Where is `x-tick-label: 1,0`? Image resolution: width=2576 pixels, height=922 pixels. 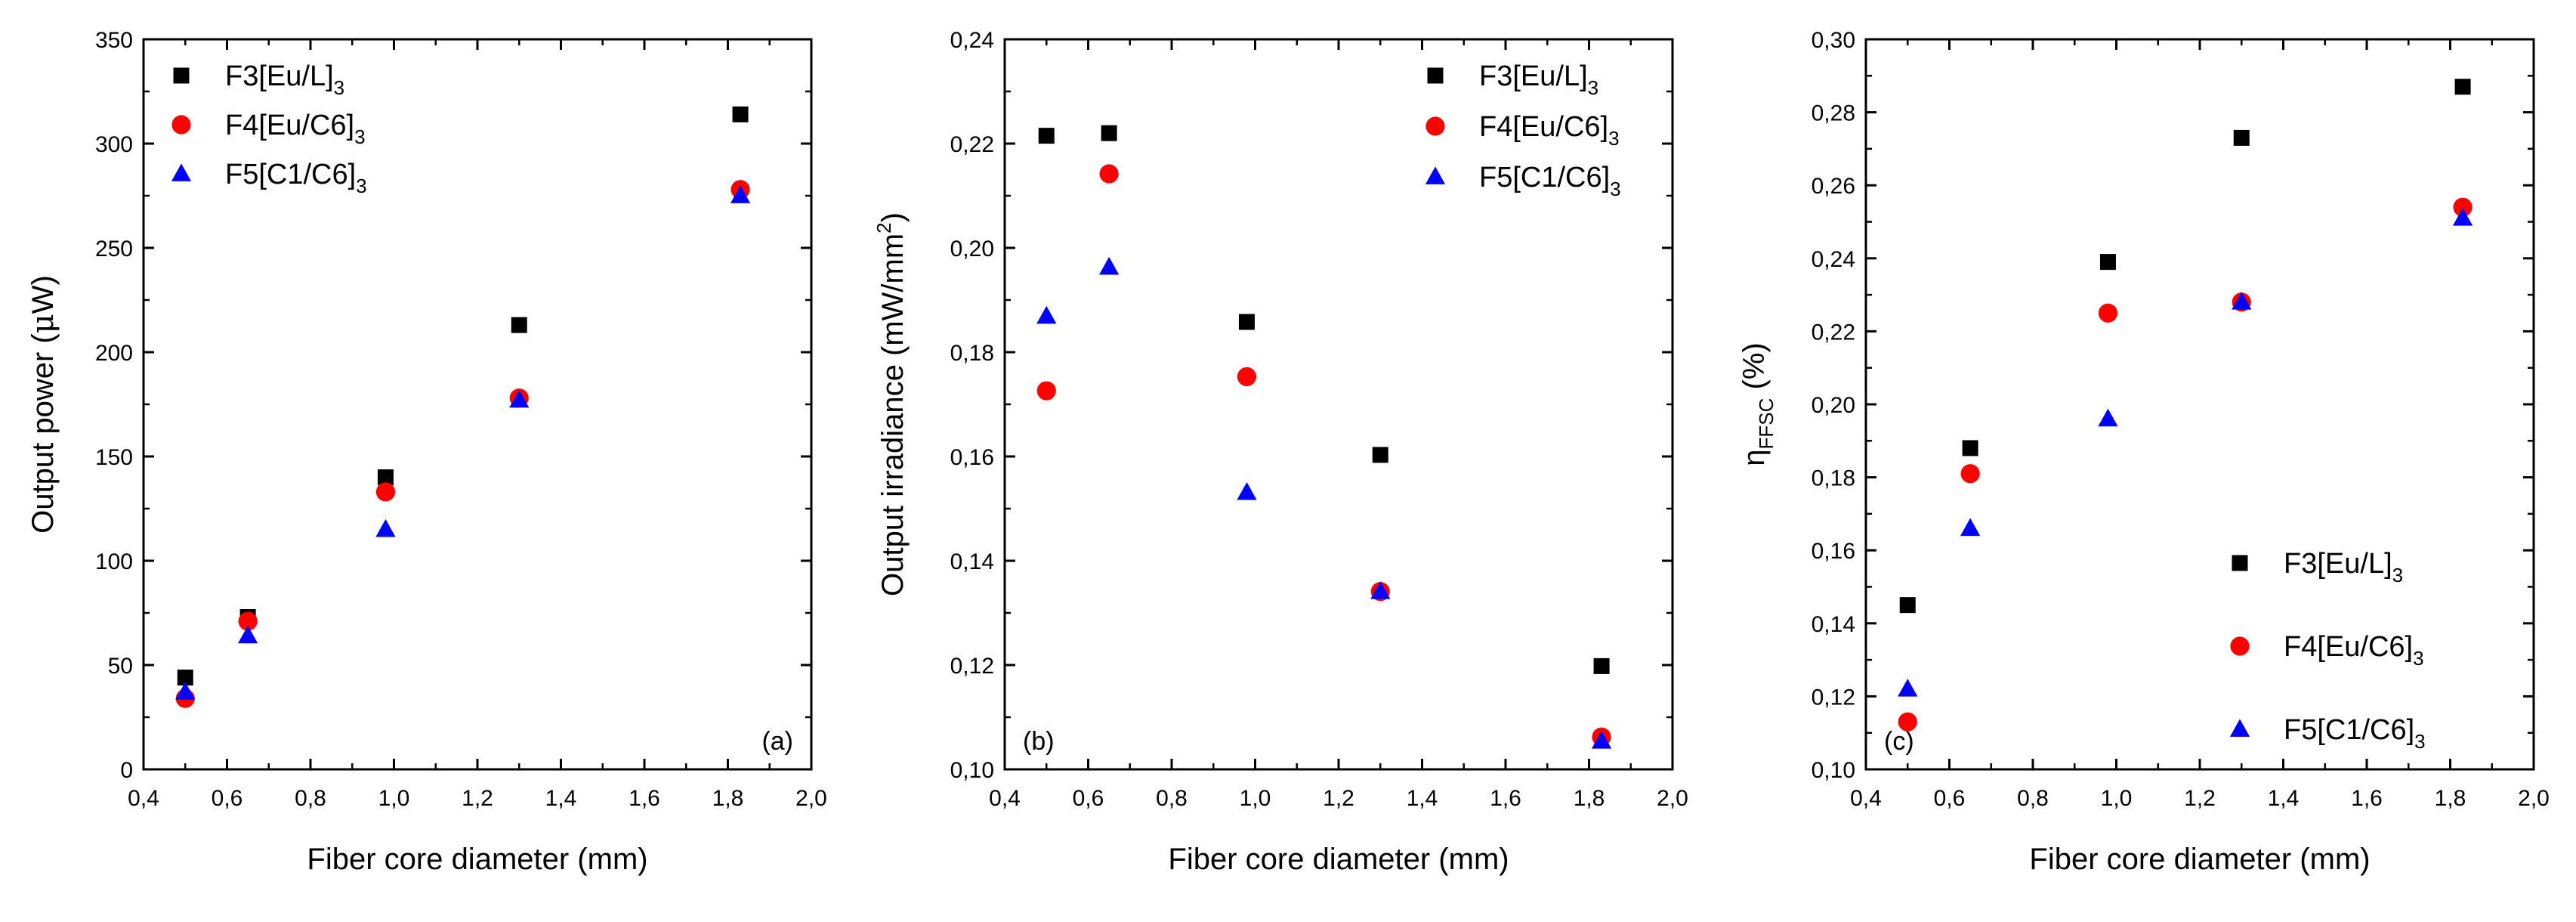 x-tick-label: 1,0 is located at coordinates (2117, 798).